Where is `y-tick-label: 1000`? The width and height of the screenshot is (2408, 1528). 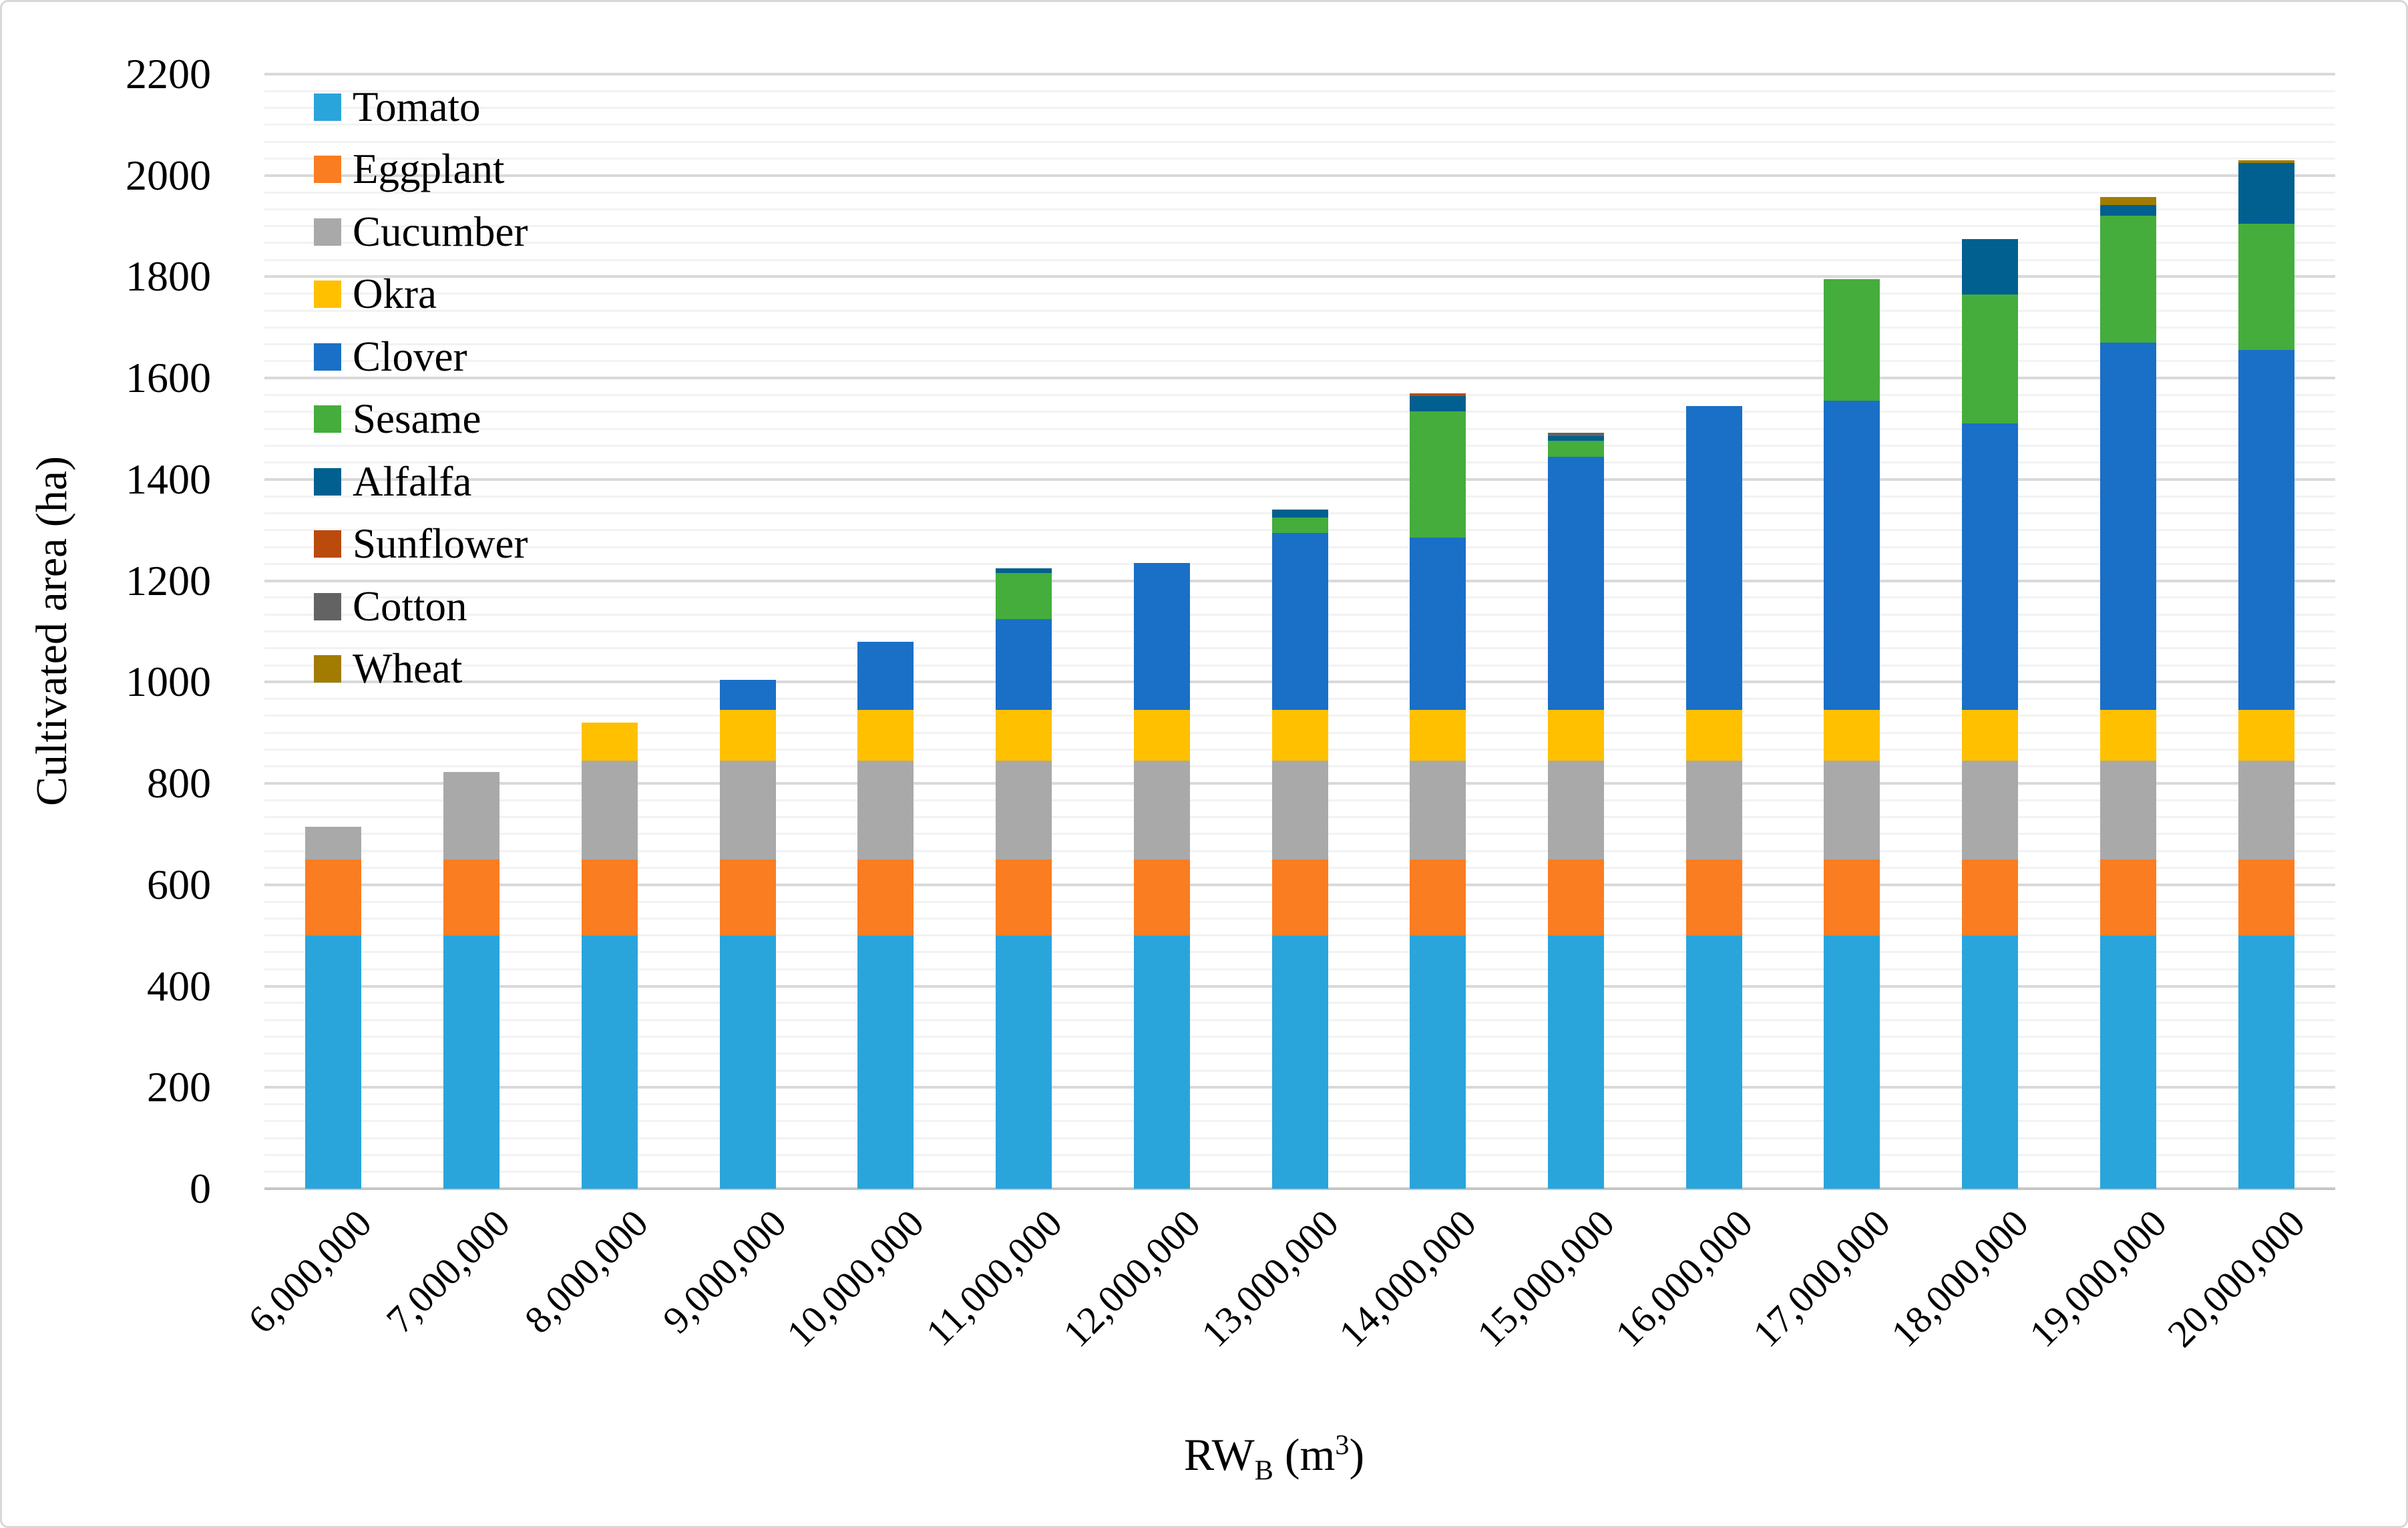 y-tick-label: 1000 is located at coordinates (168, 682).